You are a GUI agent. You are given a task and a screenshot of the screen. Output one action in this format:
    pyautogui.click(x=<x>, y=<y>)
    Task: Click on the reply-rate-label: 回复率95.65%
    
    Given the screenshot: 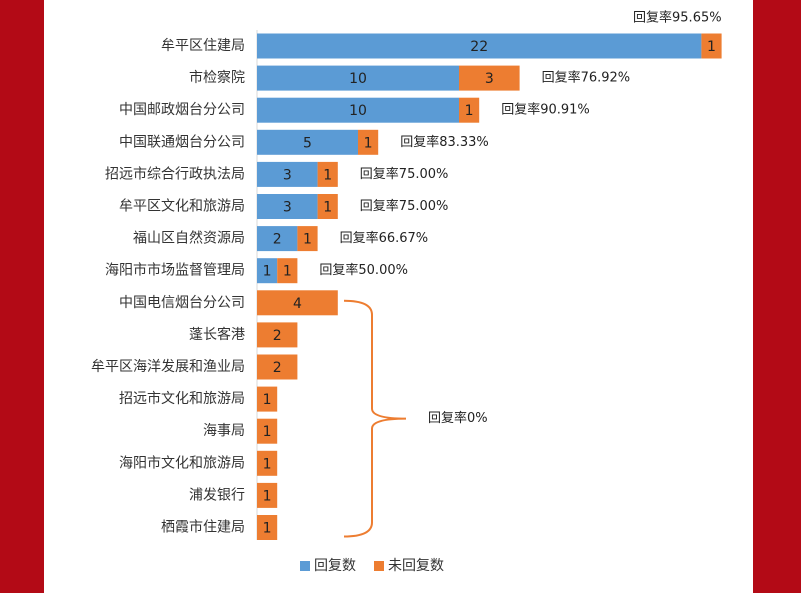 What is the action you would take?
    pyautogui.click(x=677, y=18)
    